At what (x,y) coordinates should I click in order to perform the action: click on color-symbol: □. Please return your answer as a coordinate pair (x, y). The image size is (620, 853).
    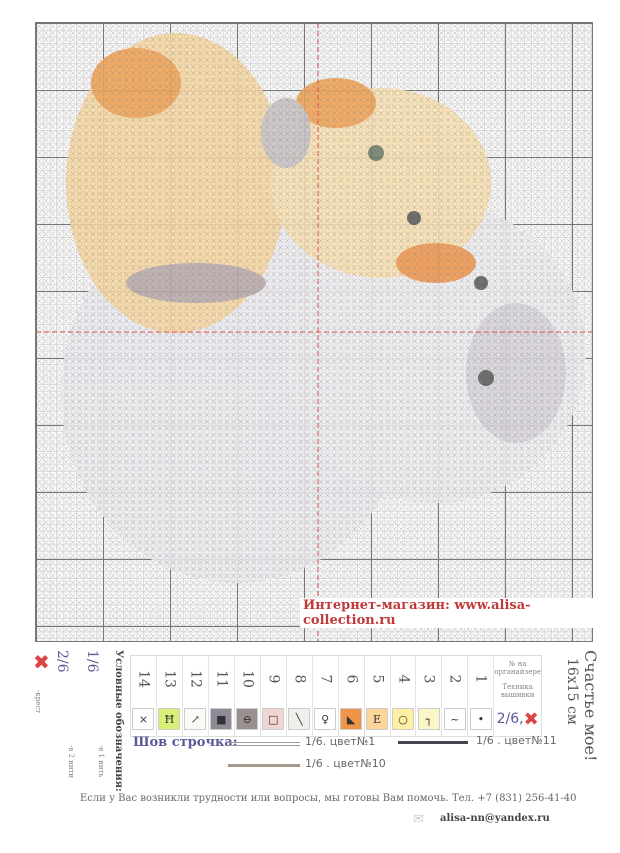
    Looking at the image, I should click on (273, 719).